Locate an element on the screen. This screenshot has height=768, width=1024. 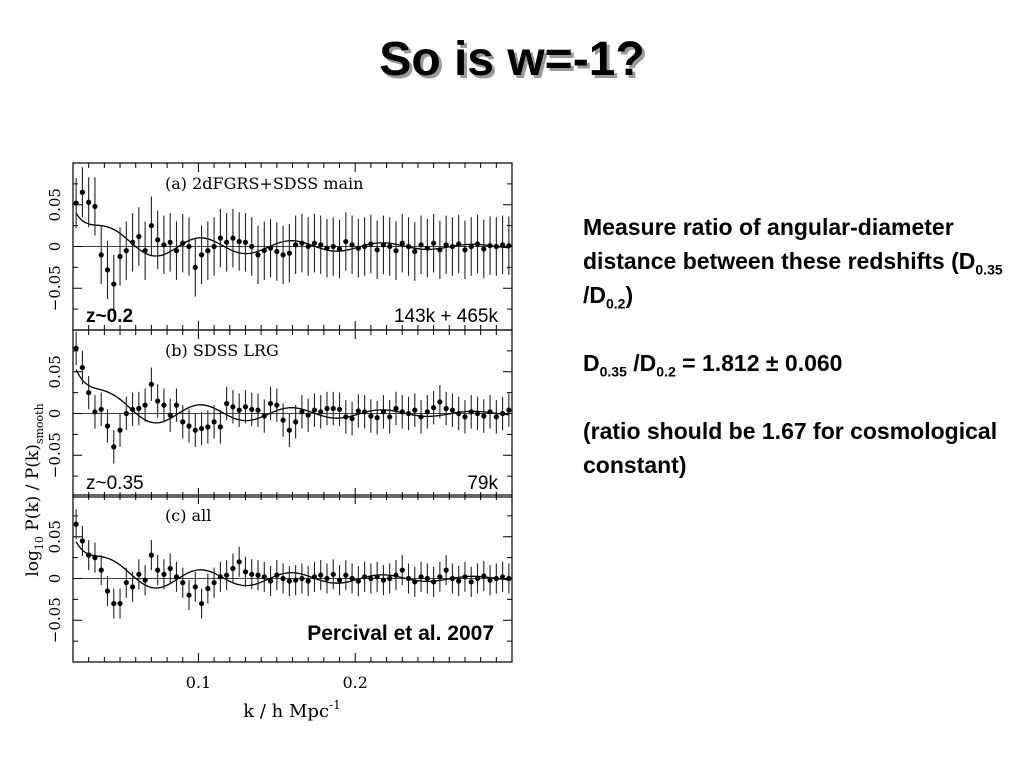
y-tick-label: −0.05 is located at coordinates (55, 455).